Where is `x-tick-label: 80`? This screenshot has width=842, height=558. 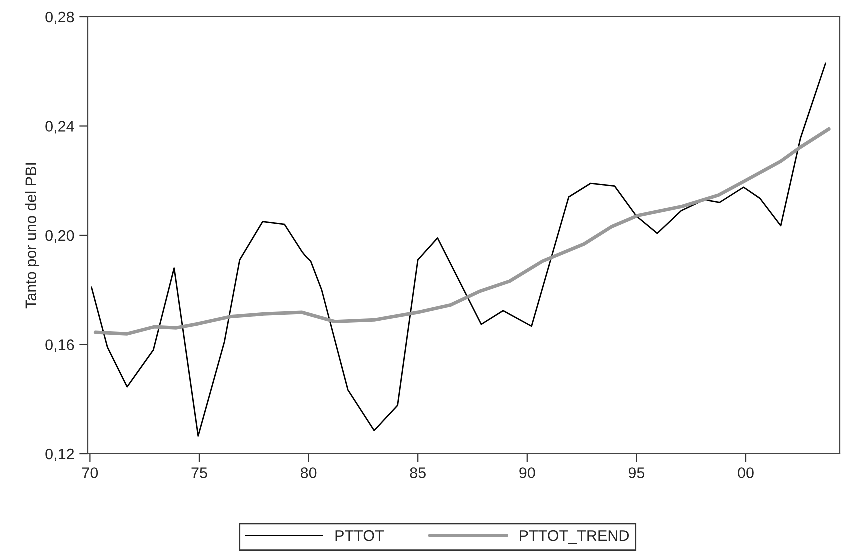
x-tick-label: 80 is located at coordinates (308, 473).